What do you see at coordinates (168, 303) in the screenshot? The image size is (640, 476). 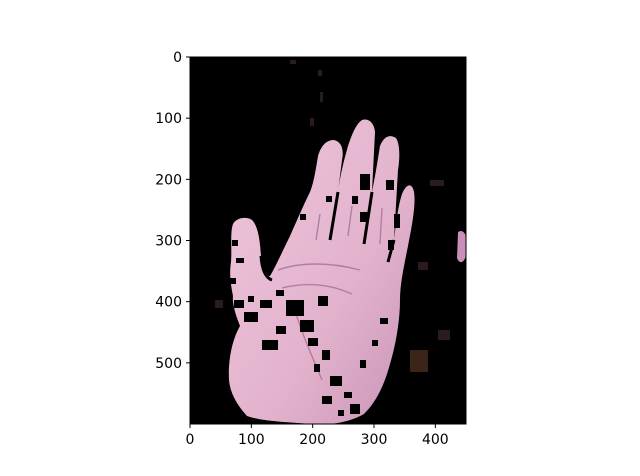 I see `y-tick-label: 400` at bounding box center [168, 303].